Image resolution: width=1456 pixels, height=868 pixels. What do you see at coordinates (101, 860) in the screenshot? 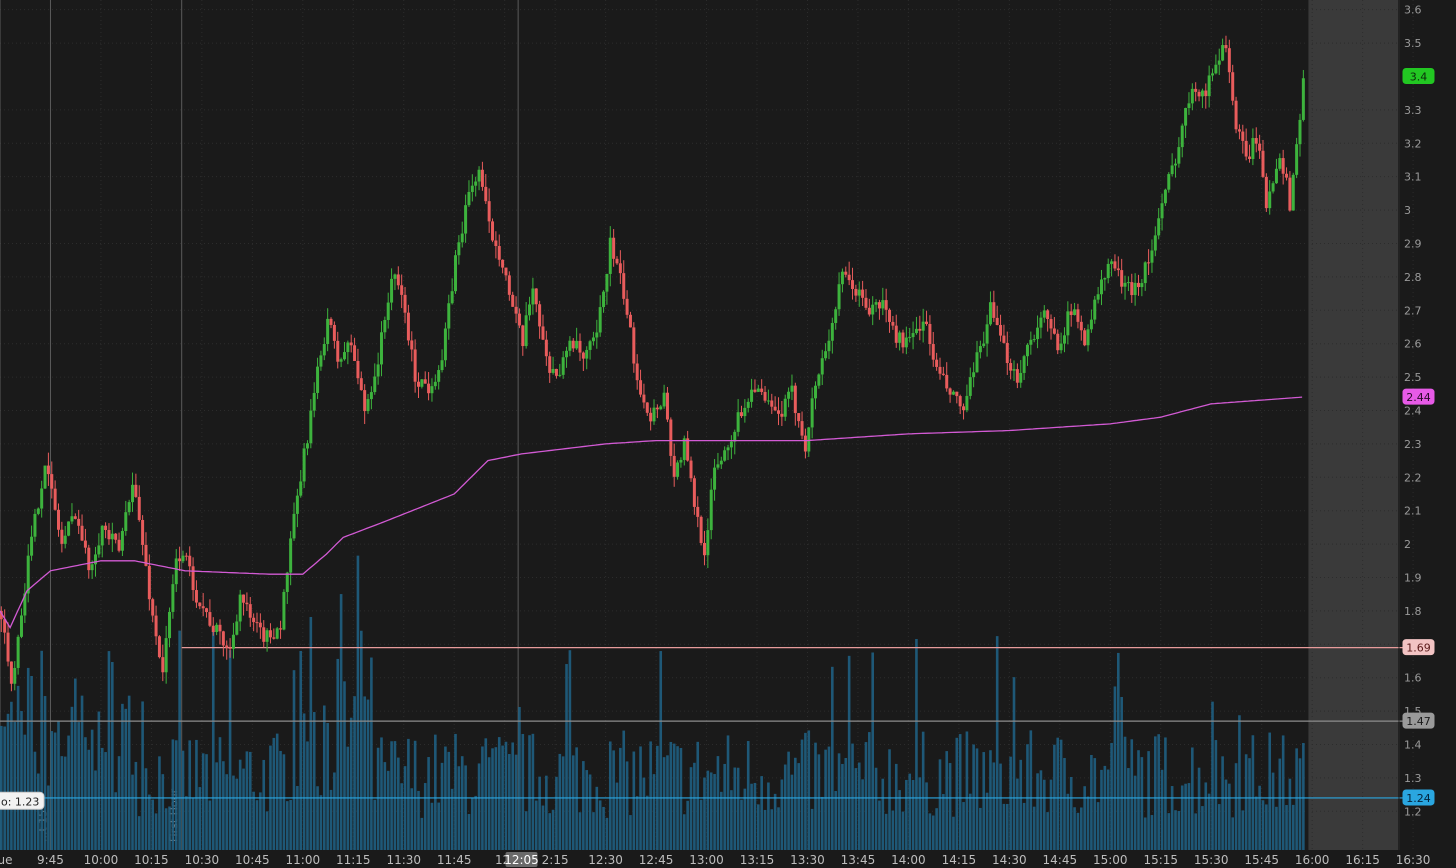
I see `x-tick-label: 10:00` at bounding box center [101, 860].